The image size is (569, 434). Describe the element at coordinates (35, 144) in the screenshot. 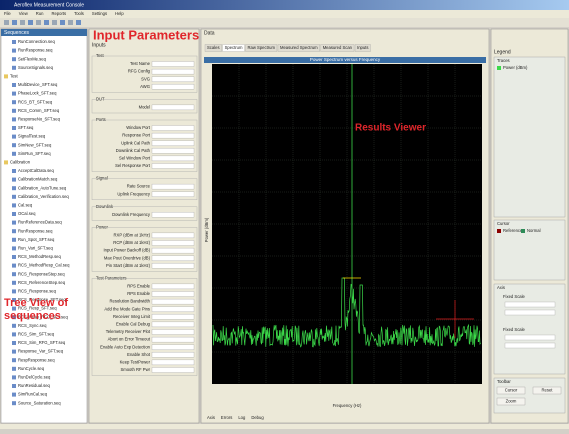

I see `tree-item: SimNew_SFT.seq` at that location.